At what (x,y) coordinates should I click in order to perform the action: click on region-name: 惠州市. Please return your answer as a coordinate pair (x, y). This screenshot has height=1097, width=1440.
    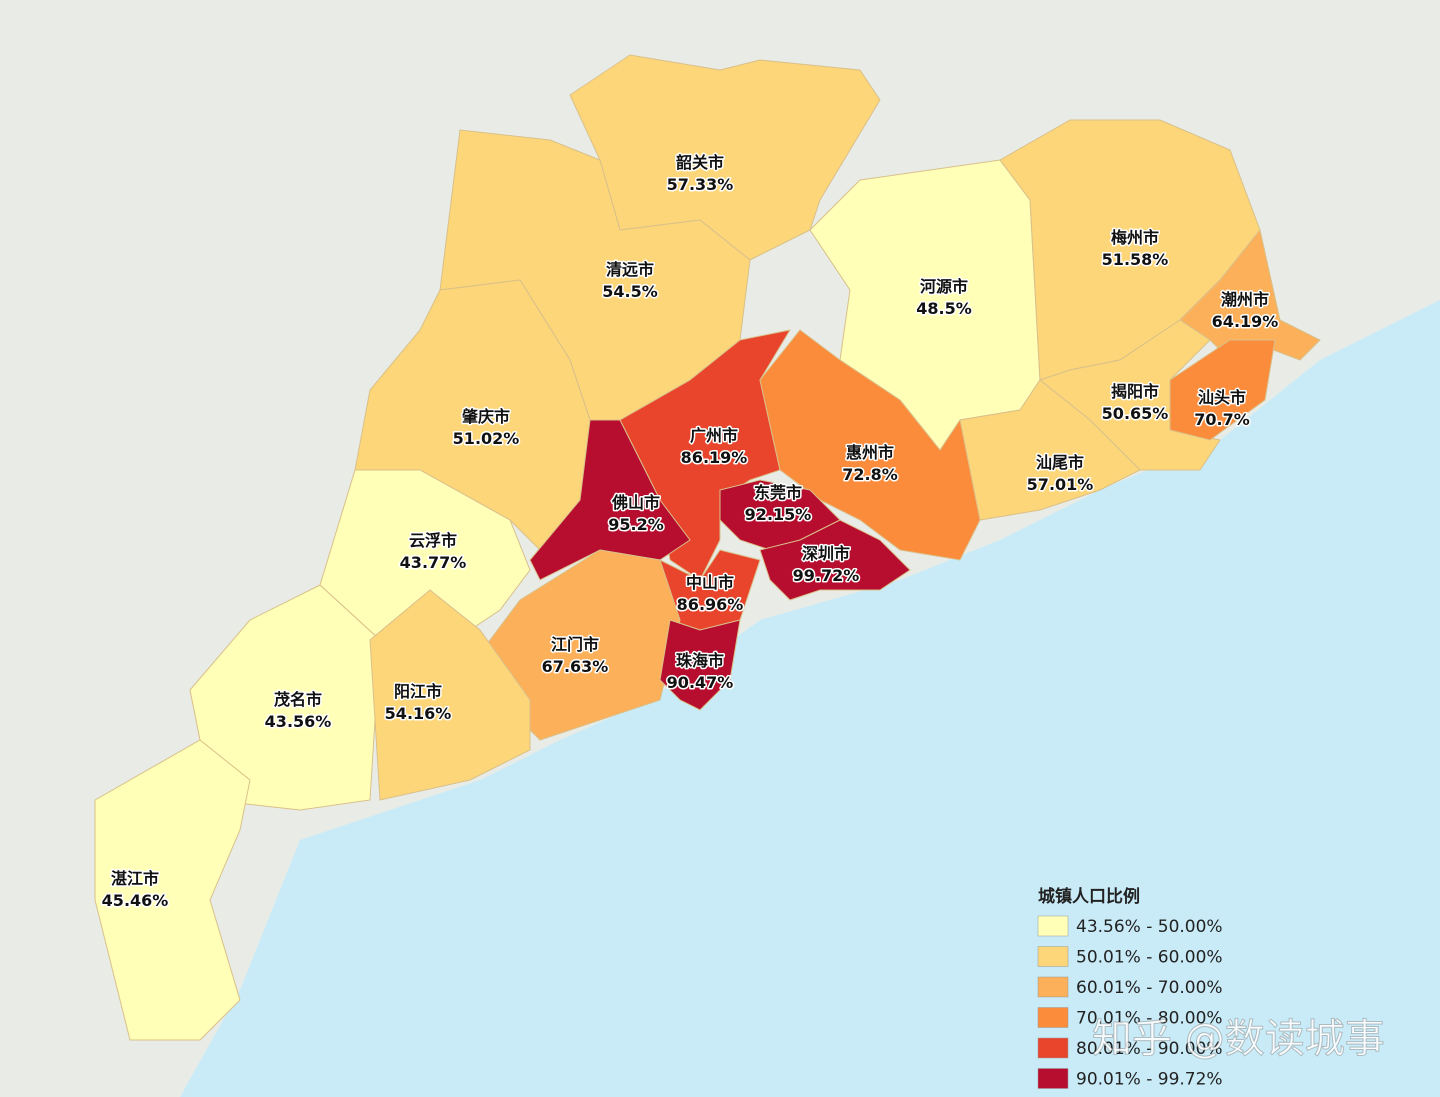
    Looking at the image, I should click on (870, 452).